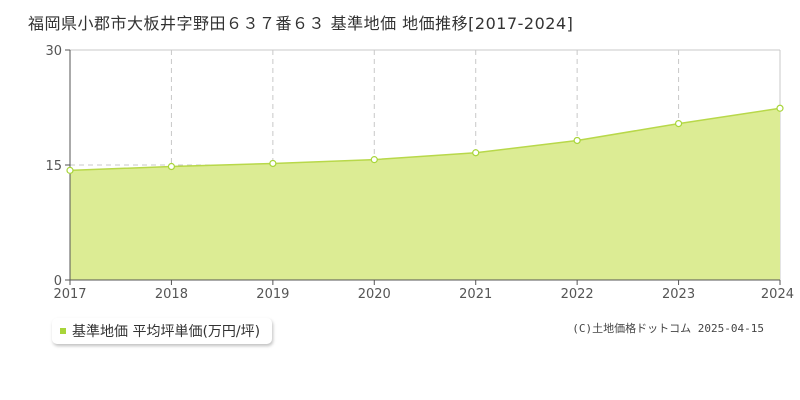 This screenshot has height=400, width=800. I want to click on y-tick-label: 30, so click(53, 51).